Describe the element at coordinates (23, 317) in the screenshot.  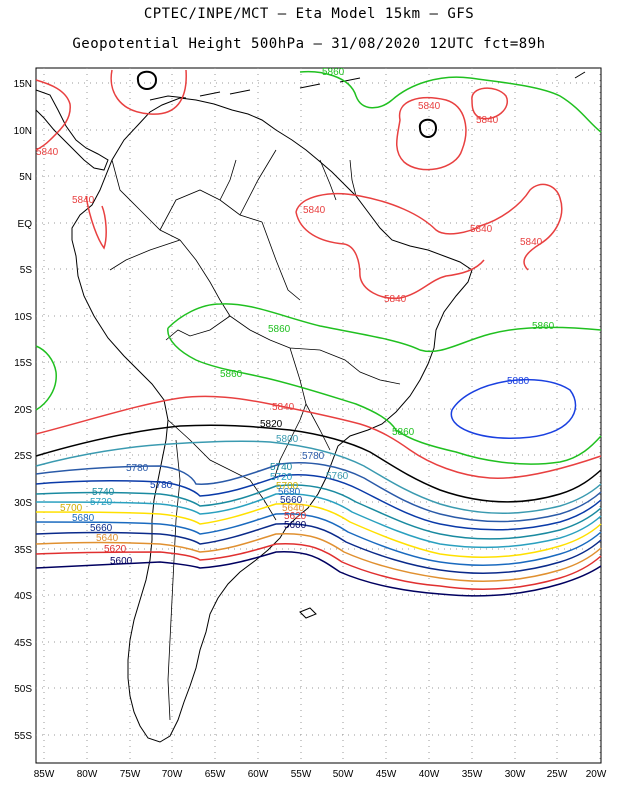
I see `lat-tick-label: 10S` at that location.